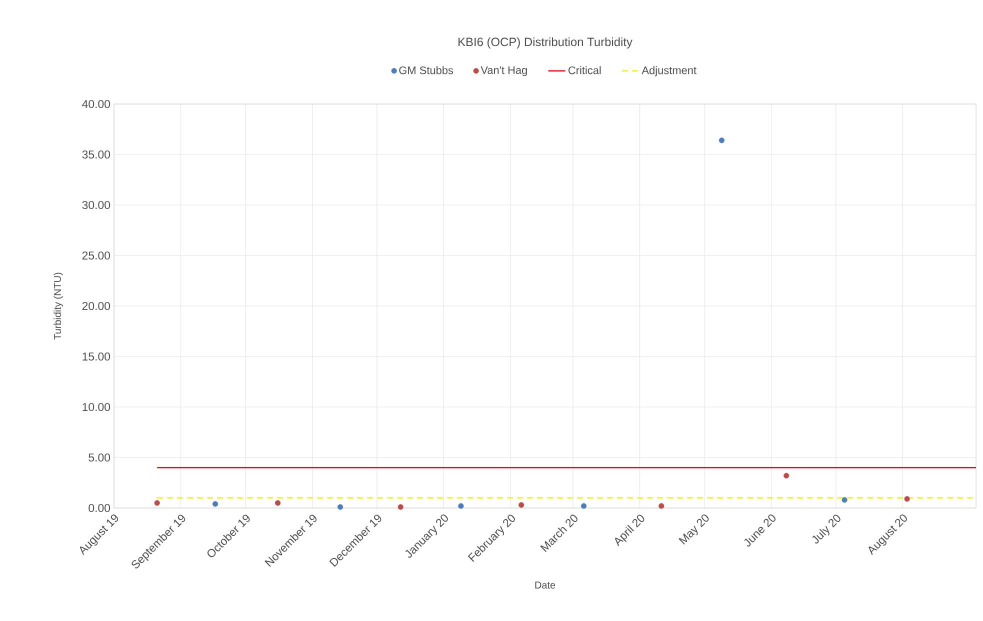 The image size is (983, 621). I want to click on y-tick-label: 40.00, so click(96, 104).